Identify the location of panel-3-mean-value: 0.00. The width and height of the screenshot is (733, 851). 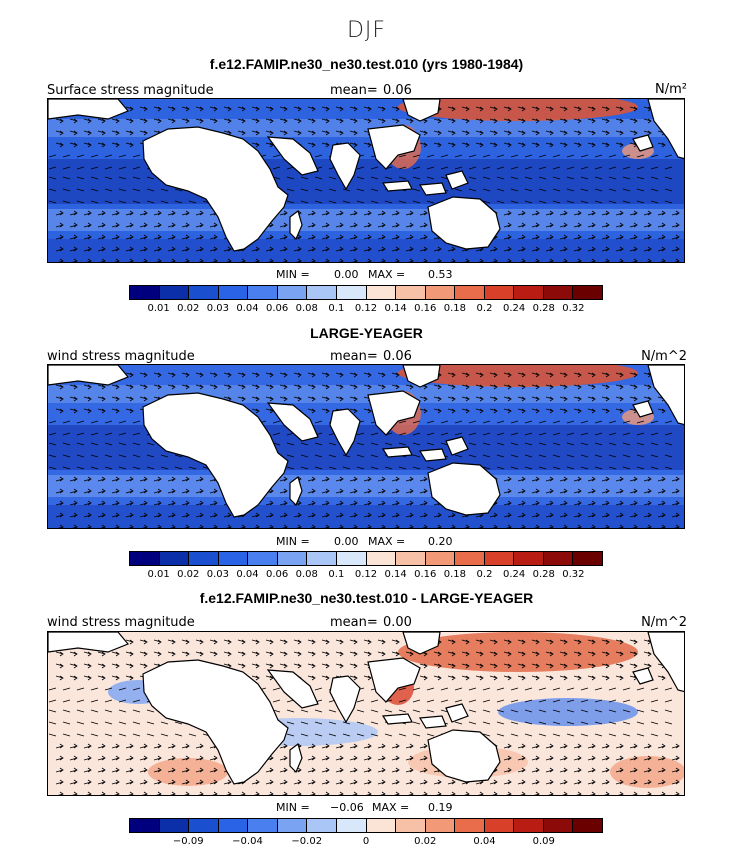
(397, 622).